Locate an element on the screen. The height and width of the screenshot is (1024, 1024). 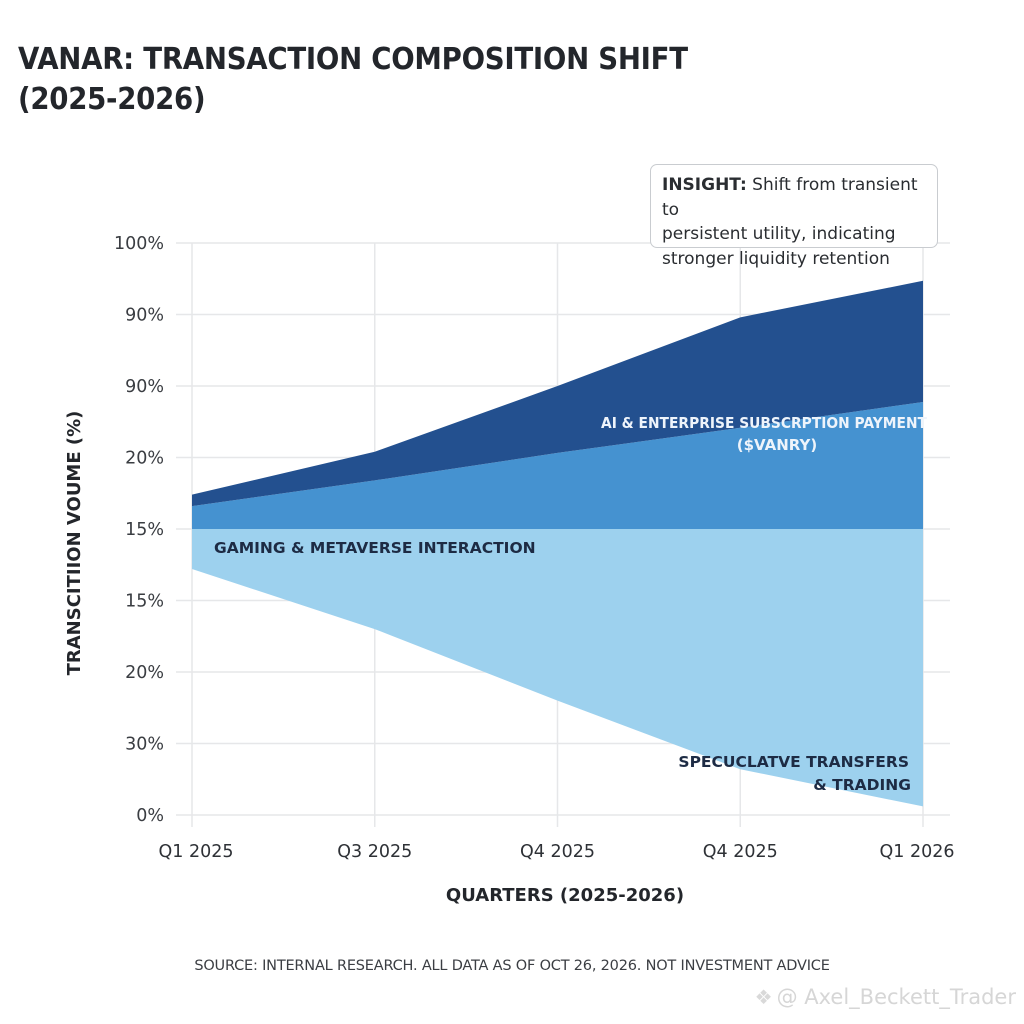
x-tick-label: Q1 2026 is located at coordinates (916, 852).